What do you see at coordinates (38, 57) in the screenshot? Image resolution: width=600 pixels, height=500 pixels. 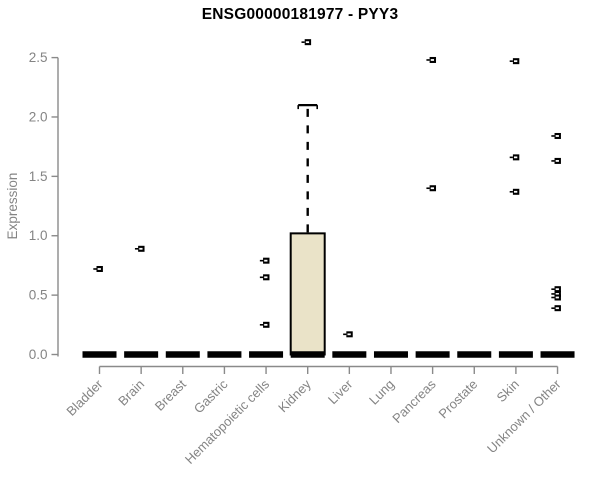 I see `y-tick-label: 2.5` at bounding box center [38, 57].